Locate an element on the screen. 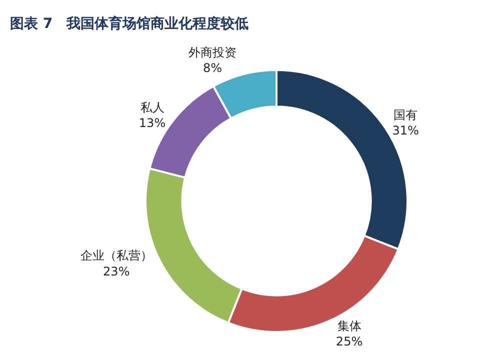 The width and height of the screenshot is (500, 362). data-label: 23% is located at coordinates (116, 271).